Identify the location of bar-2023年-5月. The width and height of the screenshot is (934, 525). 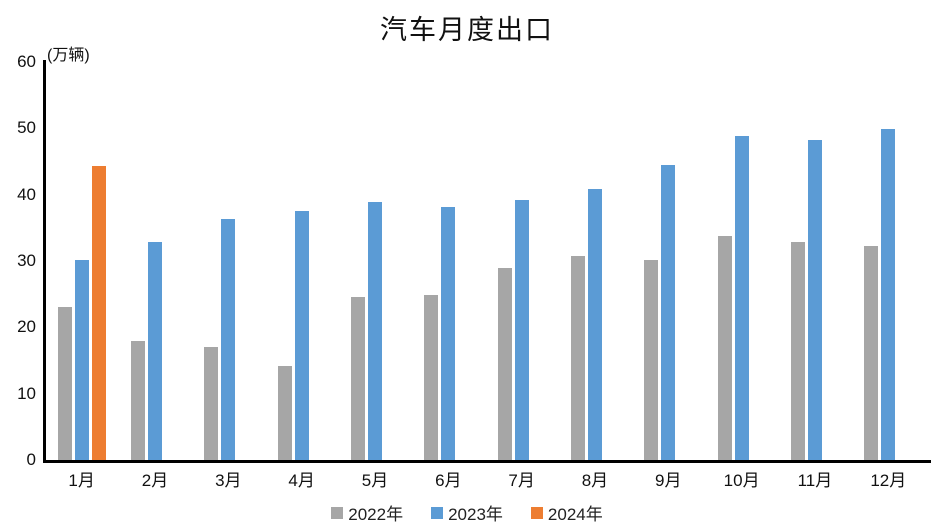
(374, 330).